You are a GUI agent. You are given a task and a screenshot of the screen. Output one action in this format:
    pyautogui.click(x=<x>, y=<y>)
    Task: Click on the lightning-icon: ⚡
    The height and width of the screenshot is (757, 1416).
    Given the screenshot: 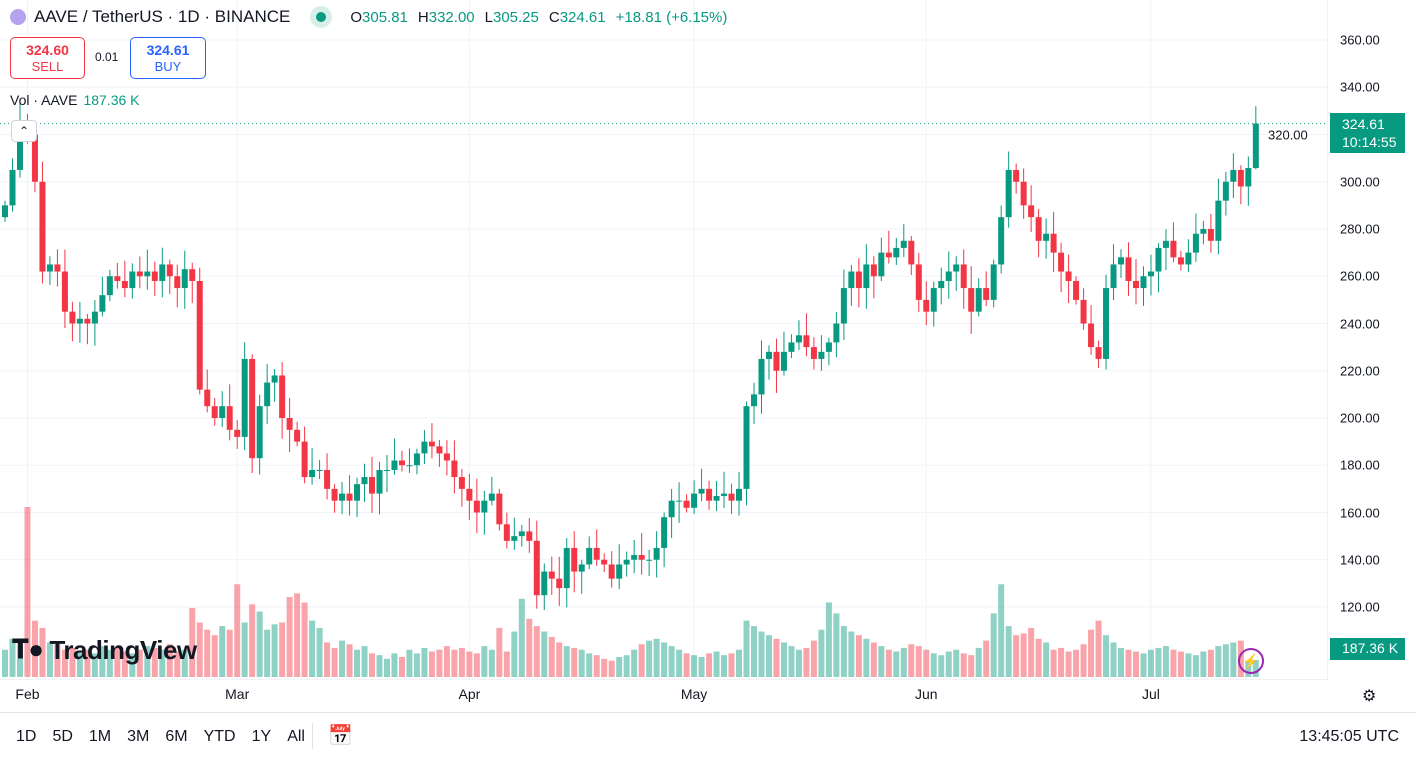 What is the action you would take?
    pyautogui.click(x=1251, y=661)
    